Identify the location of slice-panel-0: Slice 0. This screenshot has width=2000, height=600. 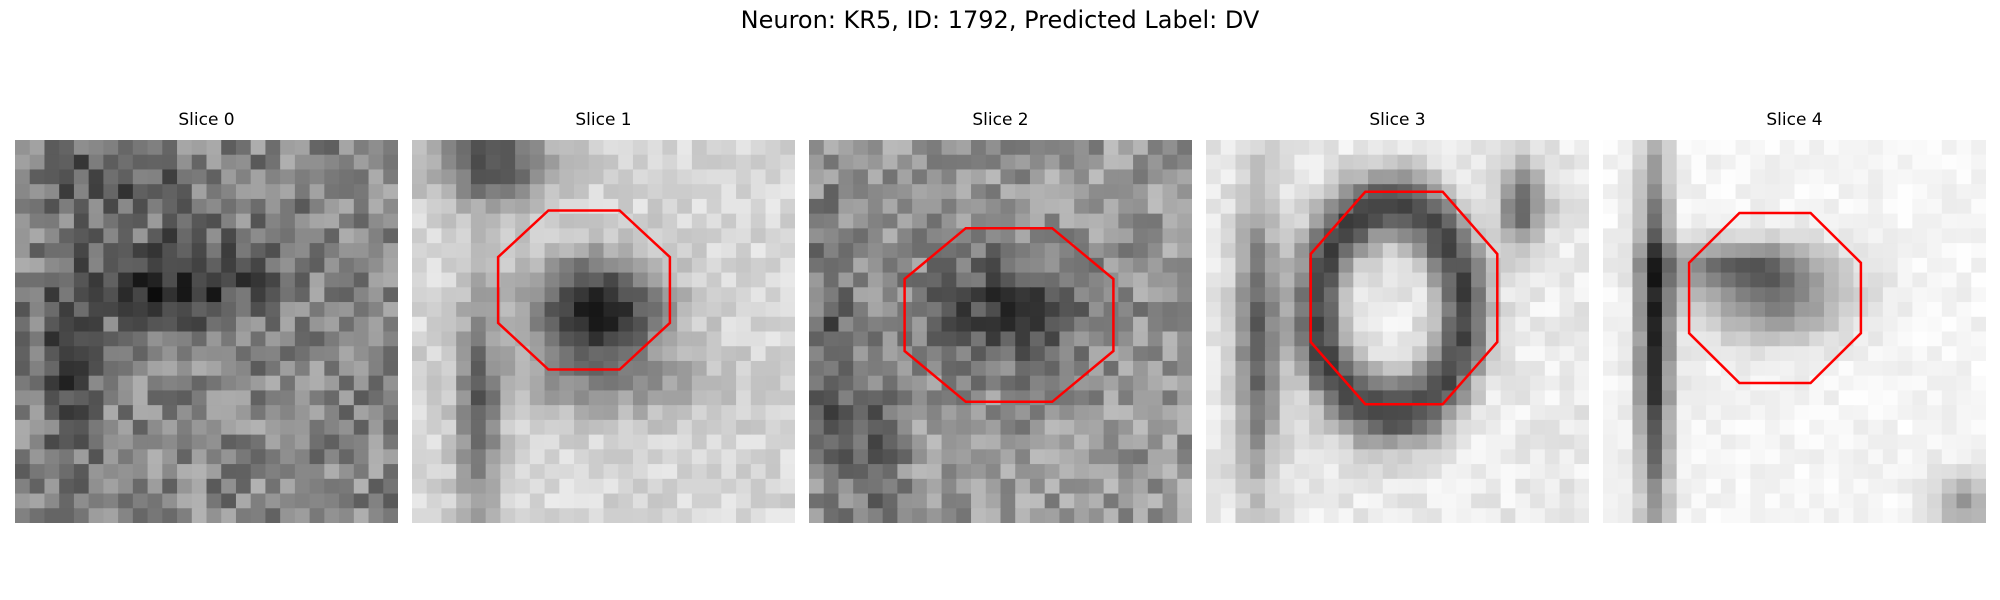
(206, 315).